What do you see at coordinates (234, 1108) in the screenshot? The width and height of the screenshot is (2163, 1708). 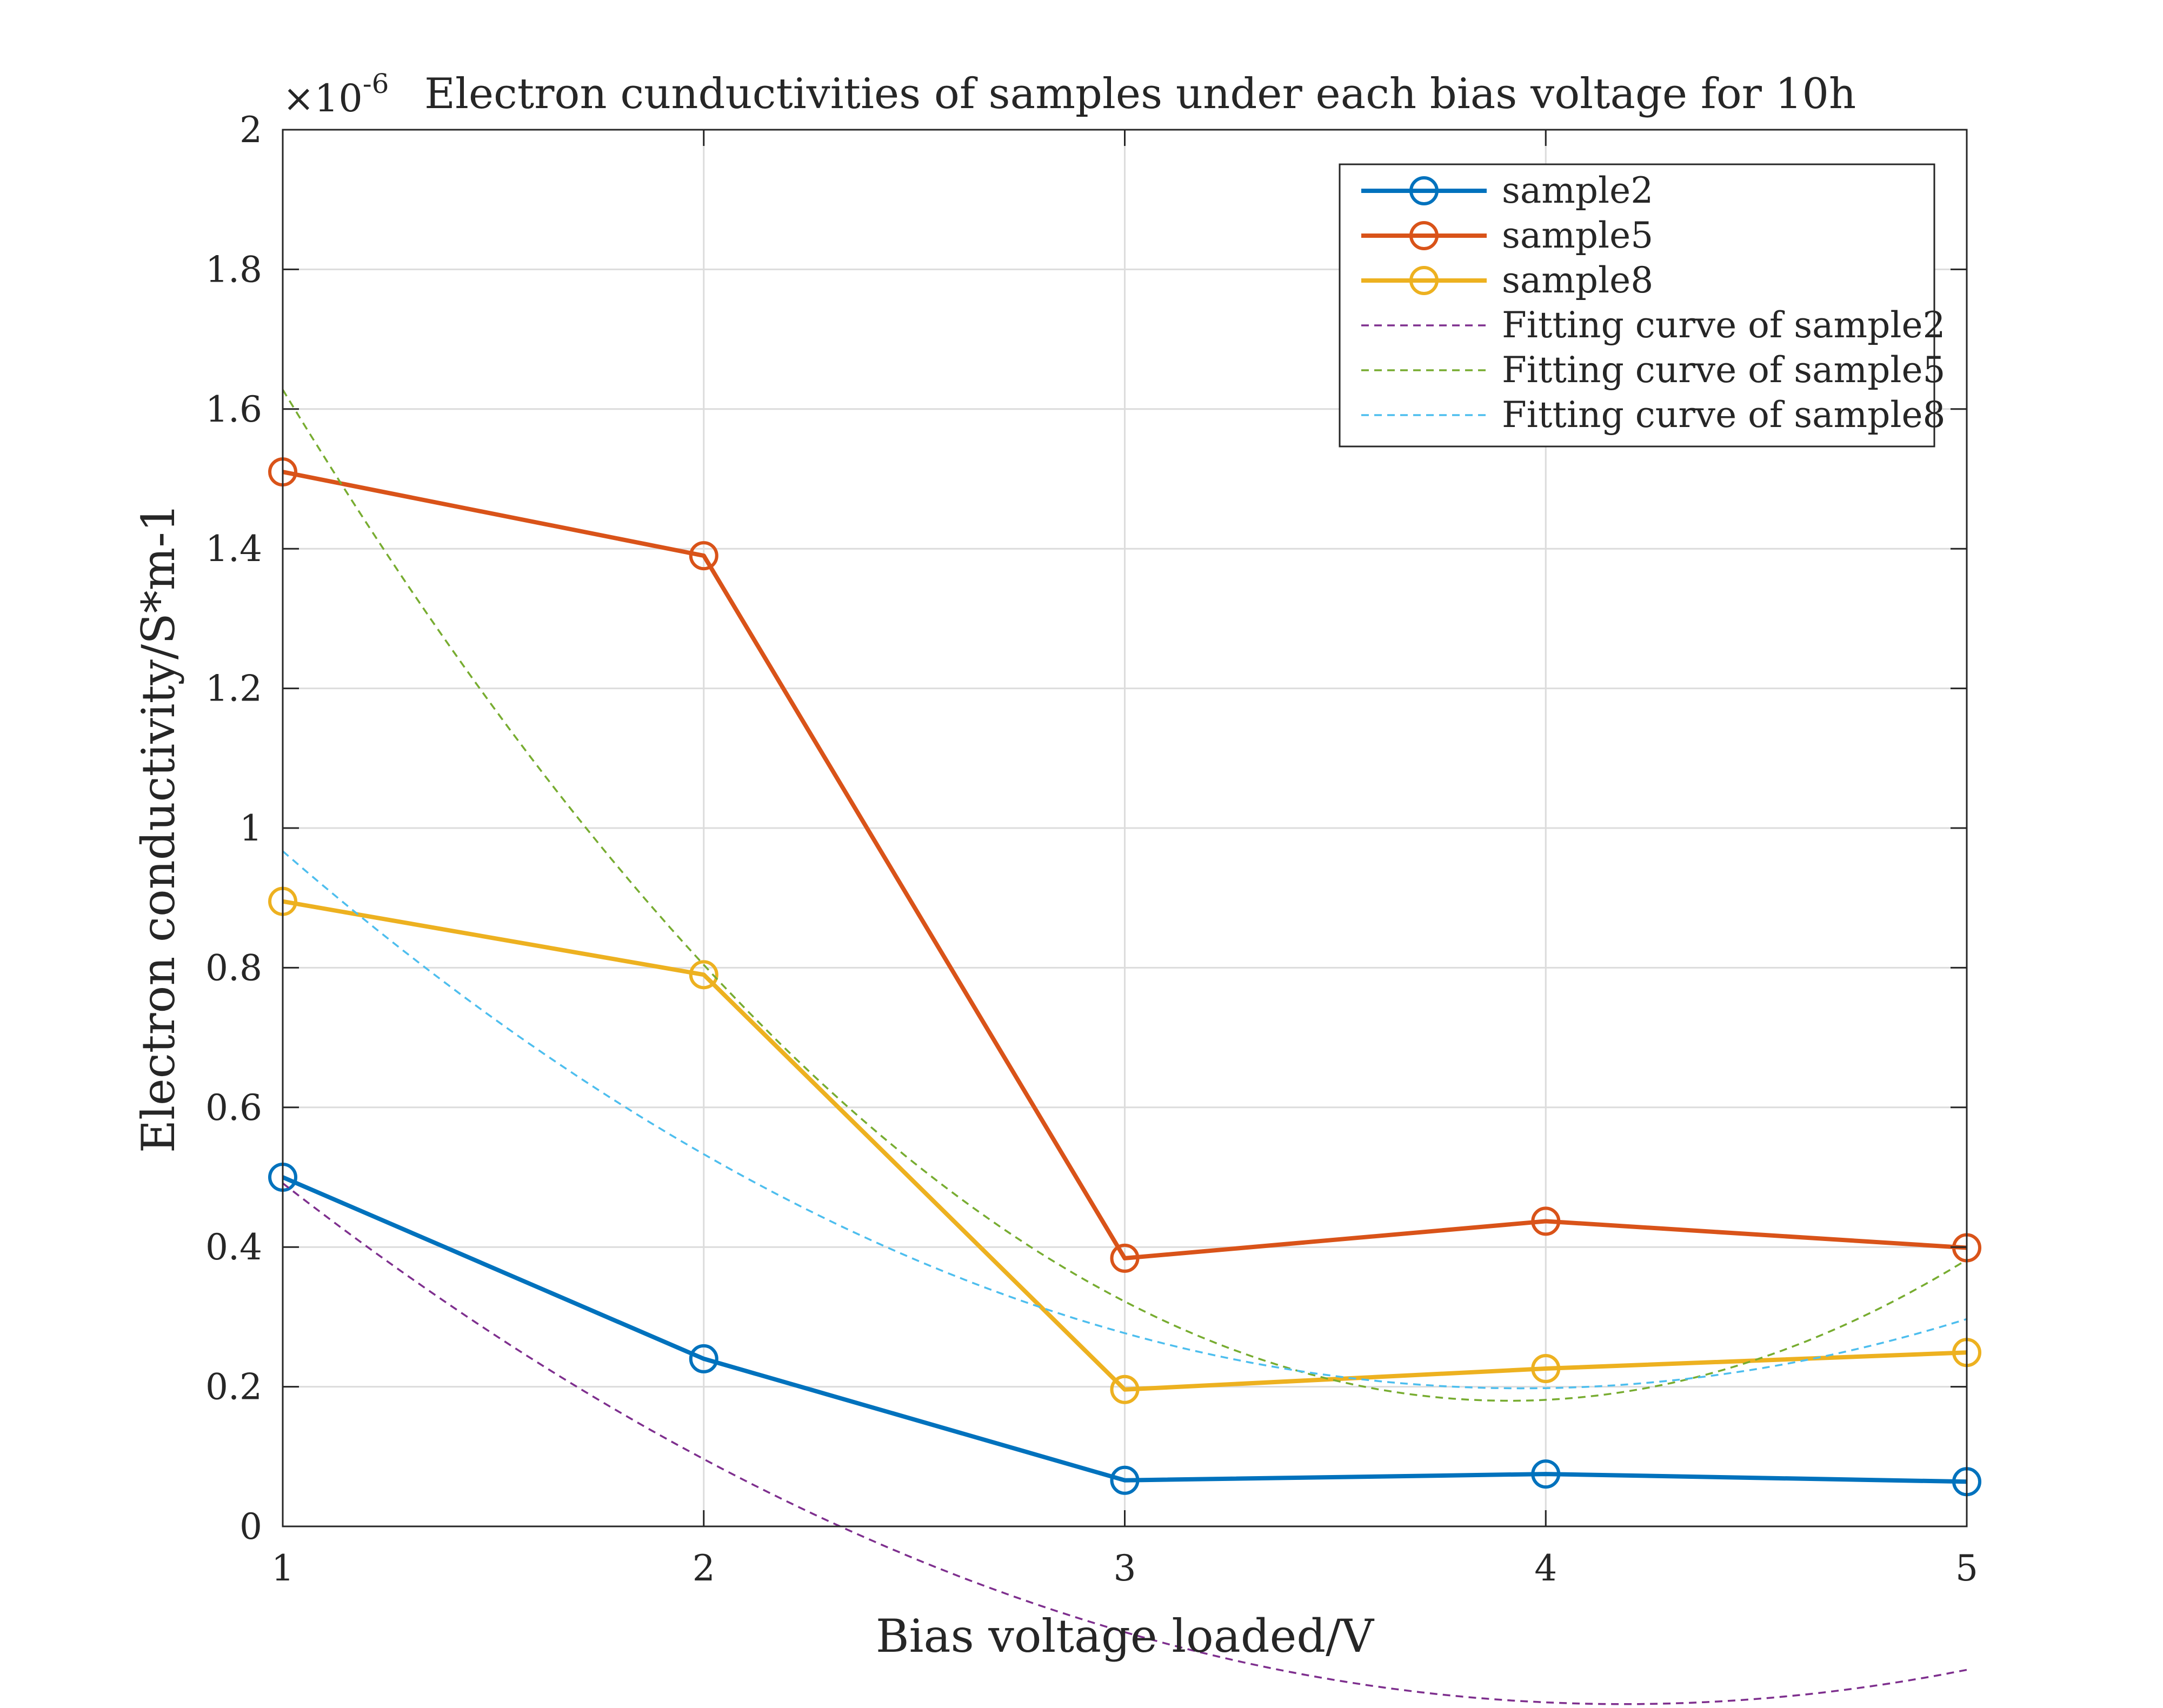 I see `y-tick-label: 0.6` at bounding box center [234, 1108].